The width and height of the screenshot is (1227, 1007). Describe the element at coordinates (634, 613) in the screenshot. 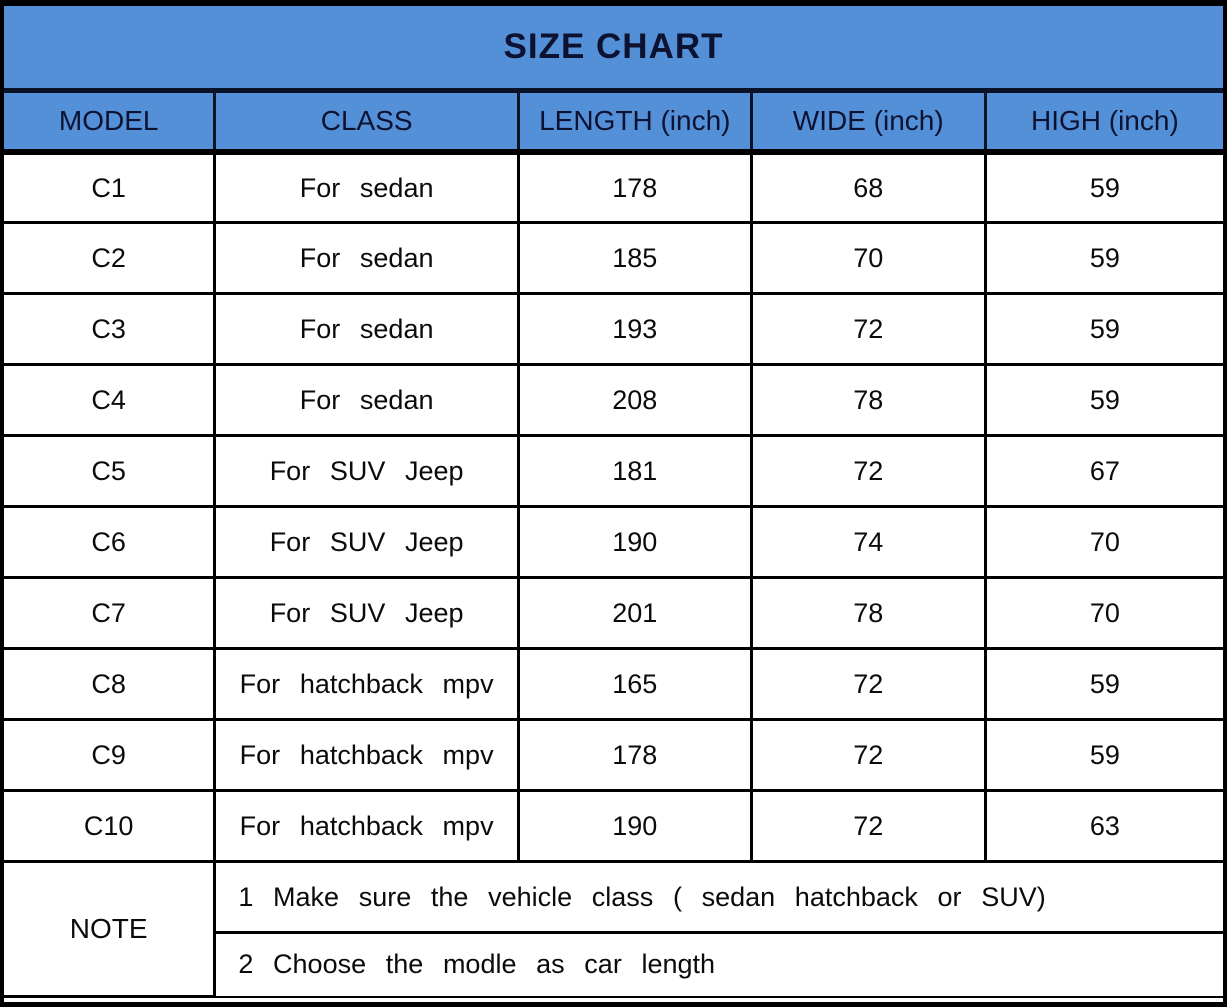

I see `cell-length: 201` at that location.